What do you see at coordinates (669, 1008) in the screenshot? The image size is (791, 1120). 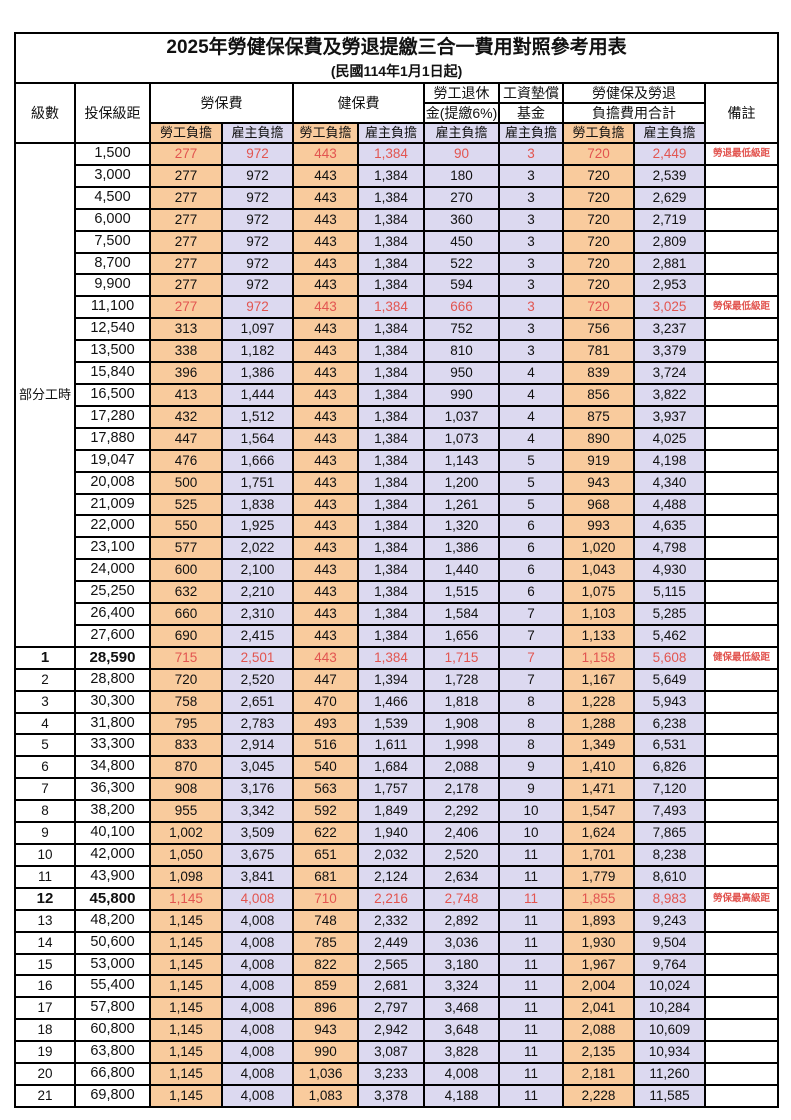 I see `cell-tot_er: 10,284` at bounding box center [669, 1008].